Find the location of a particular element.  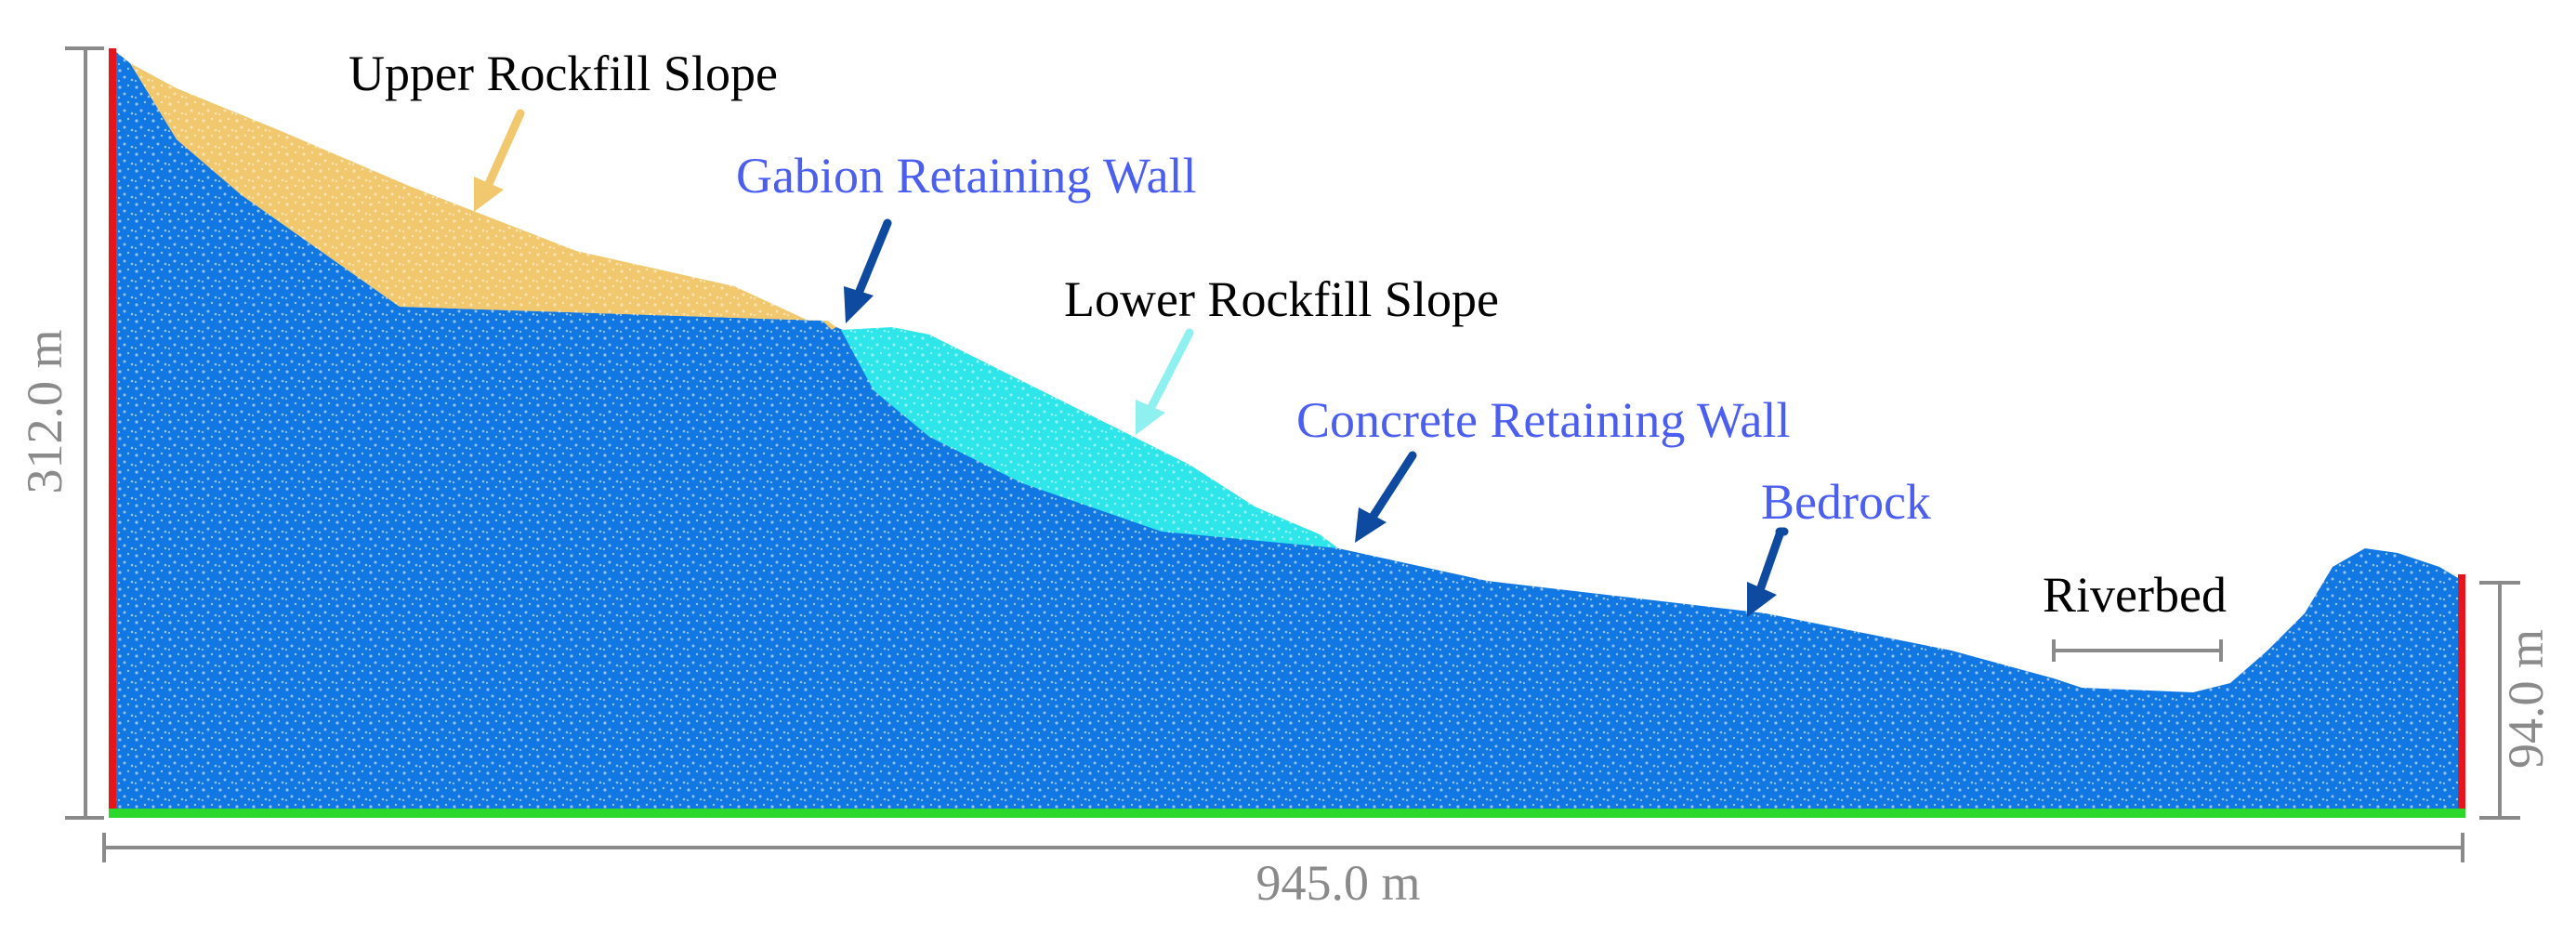

gabion-wall-arrow is located at coordinates (868, 270).